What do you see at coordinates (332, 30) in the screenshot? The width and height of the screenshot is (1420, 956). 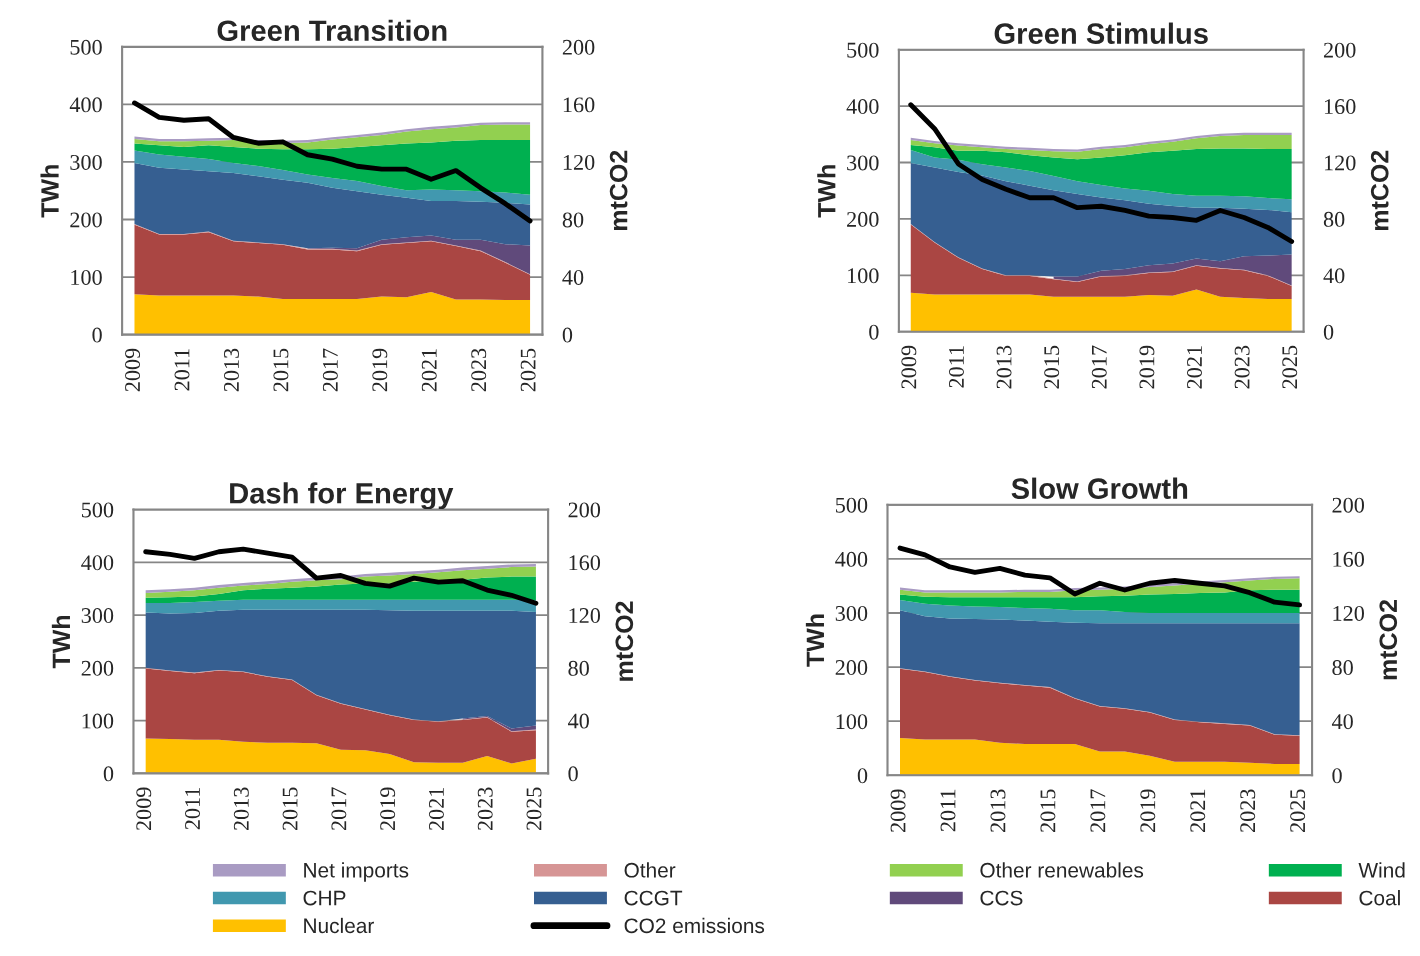 I see `chart-title: Green Transition` at bounding box center [332, 30].